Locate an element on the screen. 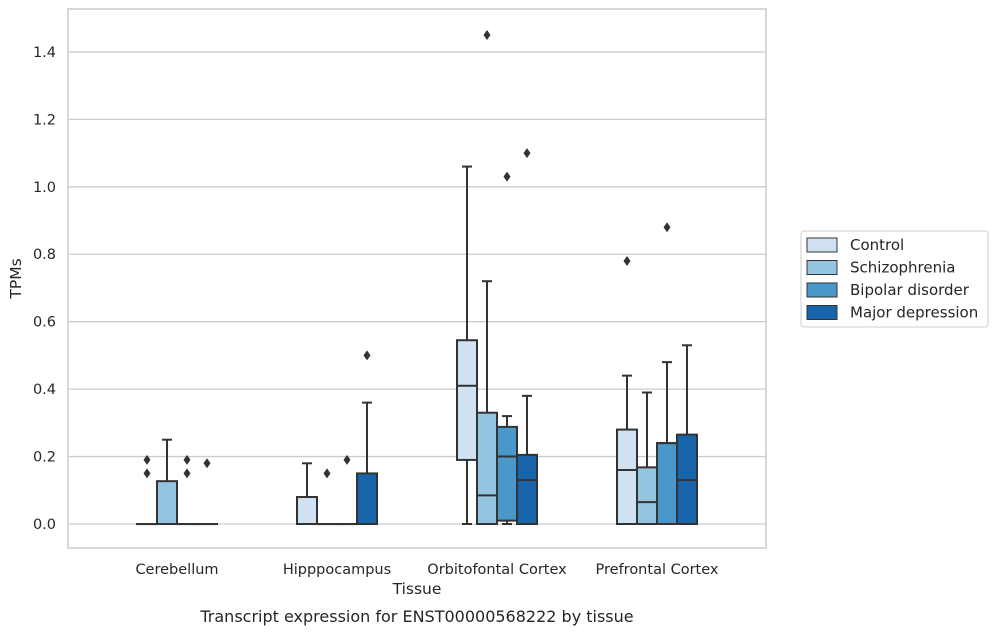  legend-label: Bipolar disorder is located at coordinates (910, 290).